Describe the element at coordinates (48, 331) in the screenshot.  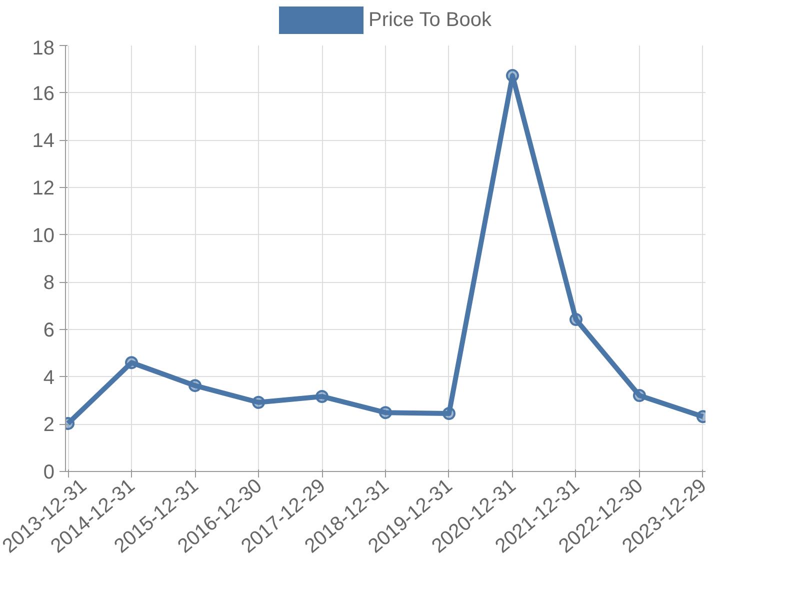
I see `y-tick-label: 6` at that location.